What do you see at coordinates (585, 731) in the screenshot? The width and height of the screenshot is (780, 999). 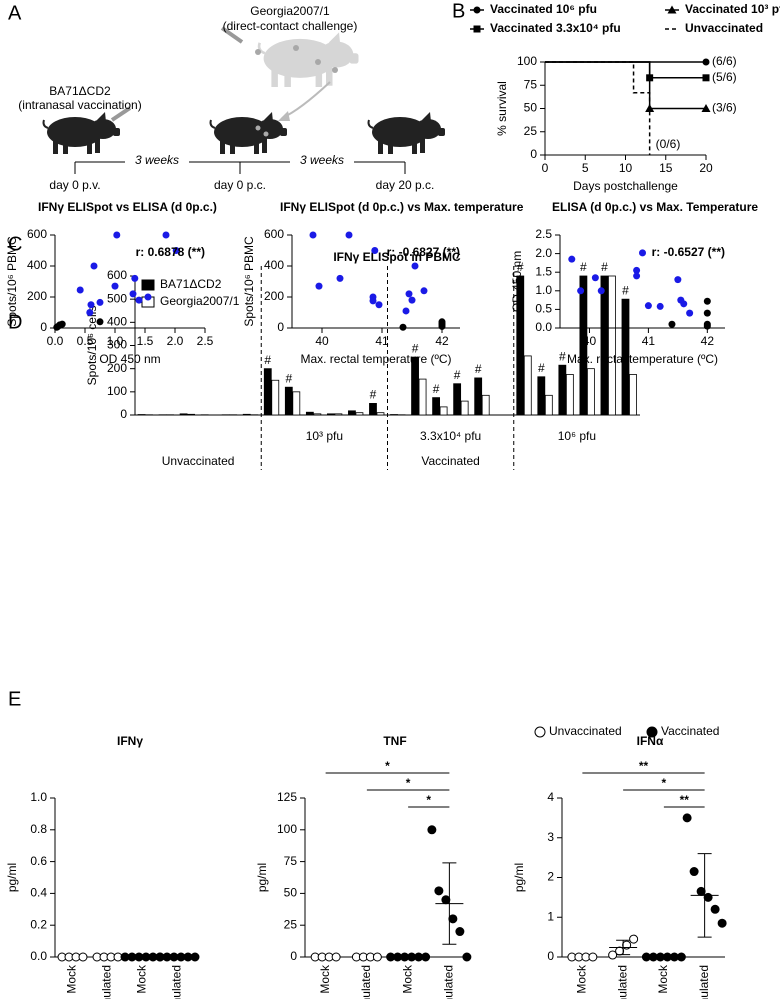 I see `legend-label: Unvaccinated` at bounding box center [585, 731].